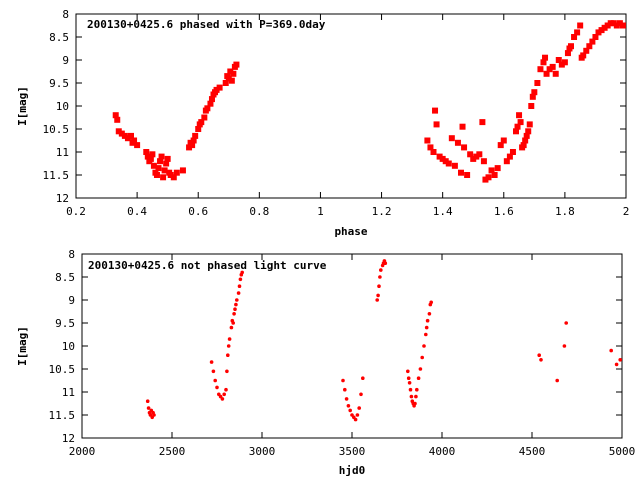 The image size is (640, 480). Describe the element at coordinates (62, 415) in the screenshot. I see `unphased-y-tick-label: 11.5` at that location.